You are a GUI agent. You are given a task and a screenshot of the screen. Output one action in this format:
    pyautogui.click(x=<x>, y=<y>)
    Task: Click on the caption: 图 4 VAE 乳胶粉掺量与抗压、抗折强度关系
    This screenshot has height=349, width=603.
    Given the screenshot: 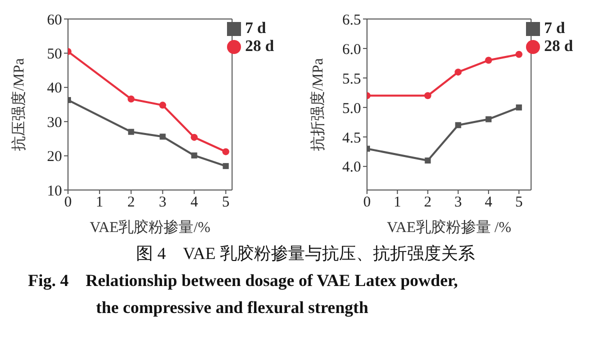 What is the action you would take?
    pyautogui.click(x=305, y=254)
    